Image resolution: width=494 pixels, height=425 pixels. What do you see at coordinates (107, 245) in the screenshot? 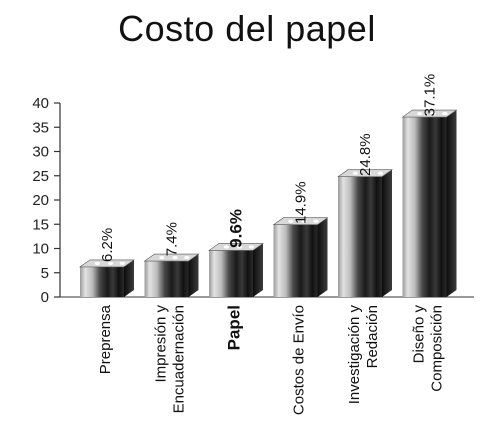
I see `bar-data-label: 6.2%` at bounding box center [107, 245].